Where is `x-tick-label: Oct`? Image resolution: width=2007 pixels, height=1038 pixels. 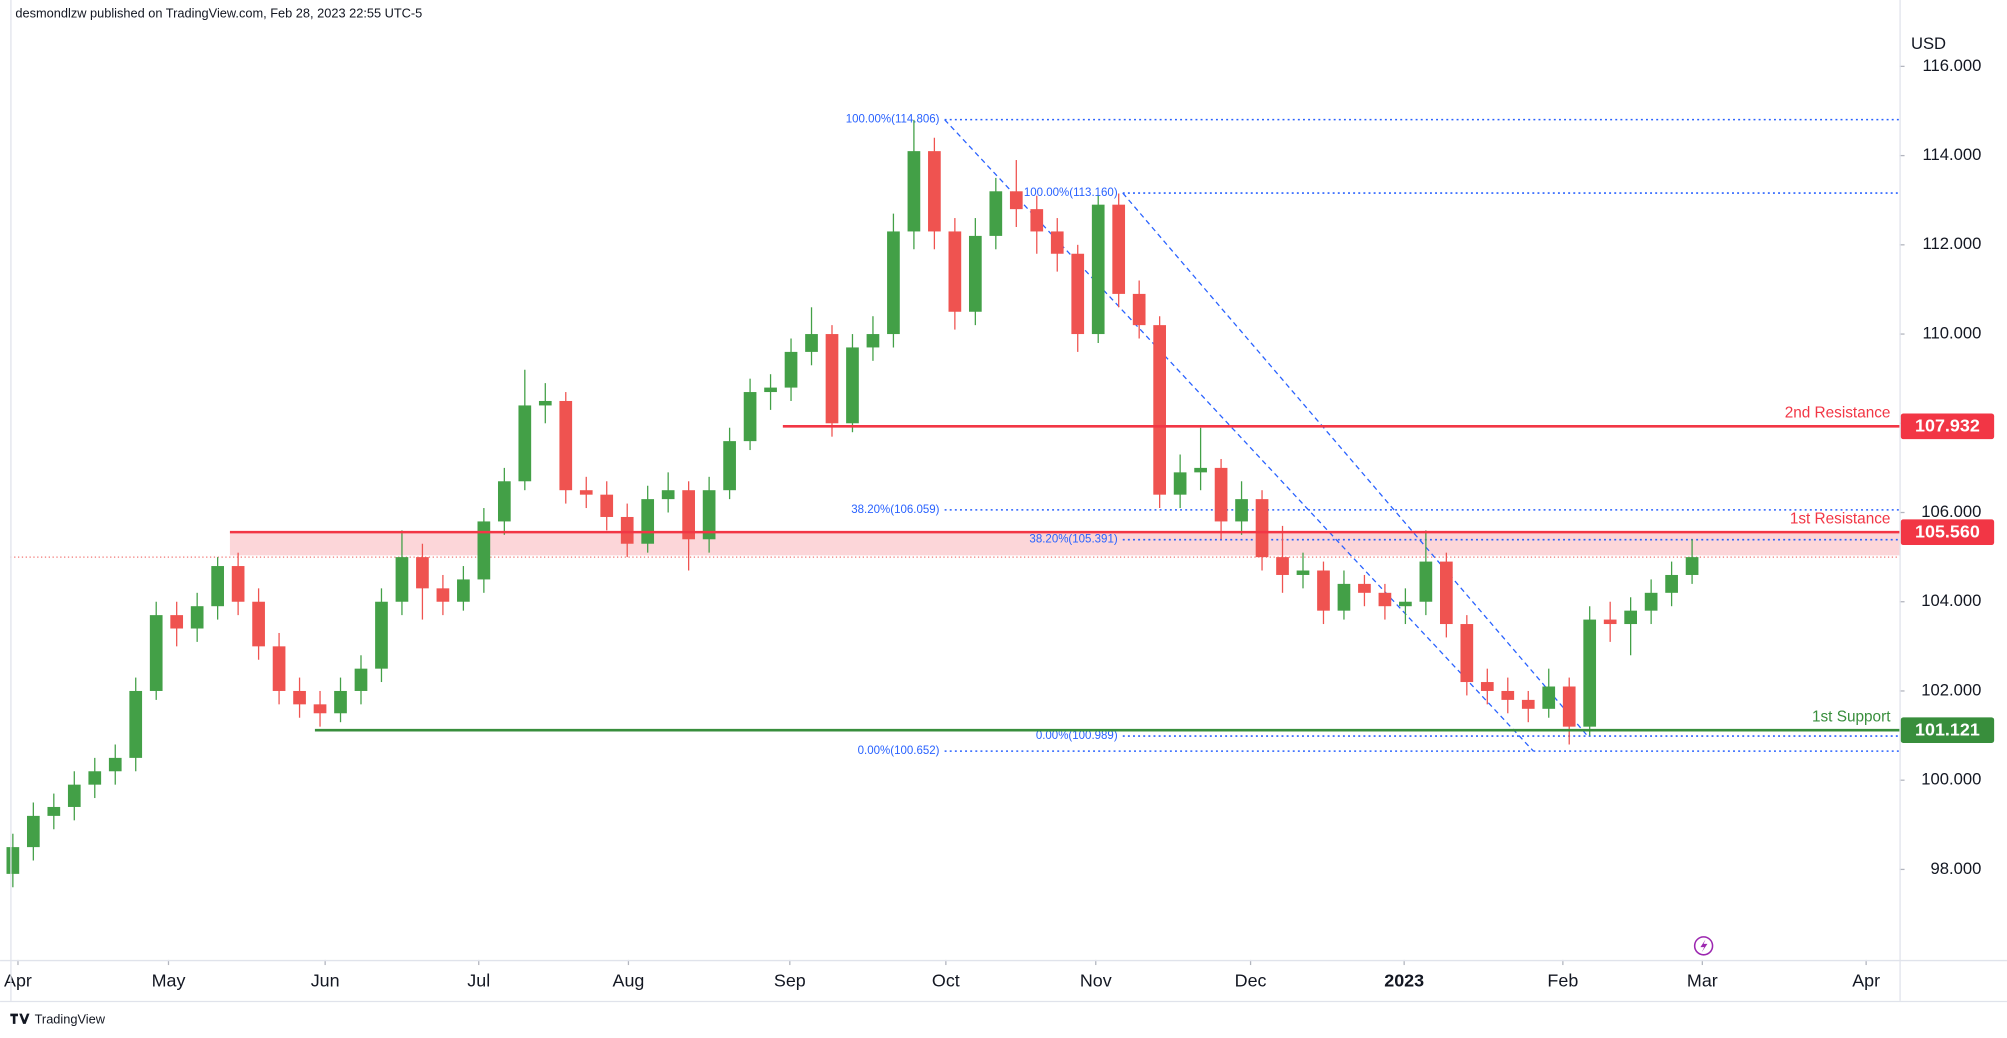
x-tick-label: Oct is located at coordinates (946, 980).